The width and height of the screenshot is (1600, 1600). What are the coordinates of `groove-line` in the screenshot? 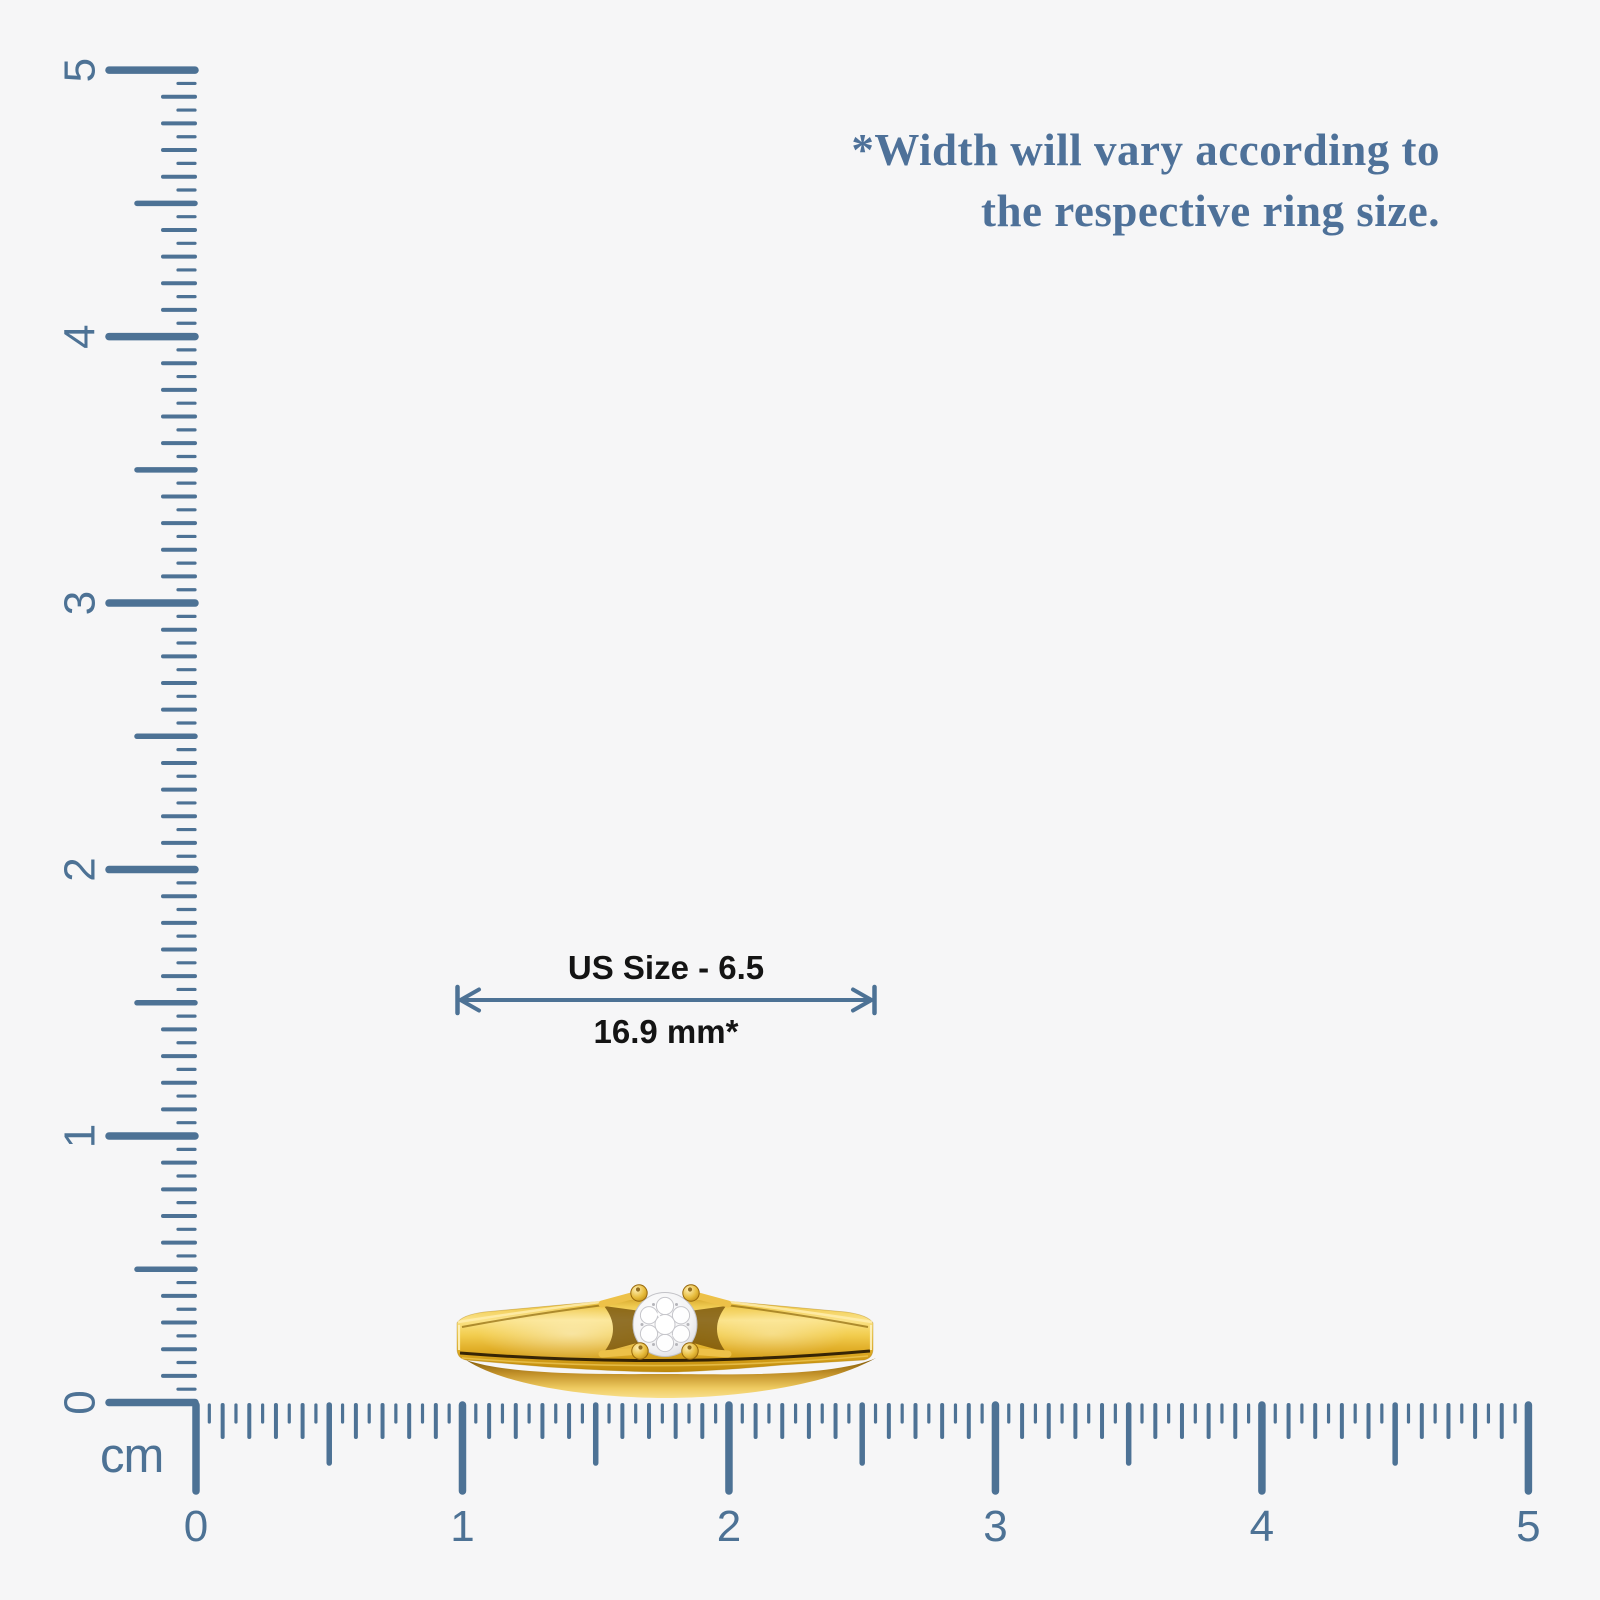 It's located at (665, 1356).